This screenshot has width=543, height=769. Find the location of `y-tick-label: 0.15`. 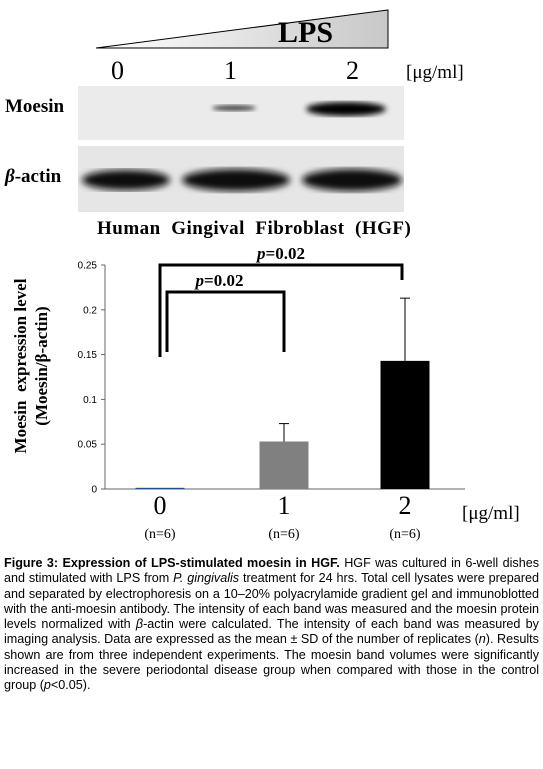

y-tick-label: 0.15 is located at coordinates (88, 355).